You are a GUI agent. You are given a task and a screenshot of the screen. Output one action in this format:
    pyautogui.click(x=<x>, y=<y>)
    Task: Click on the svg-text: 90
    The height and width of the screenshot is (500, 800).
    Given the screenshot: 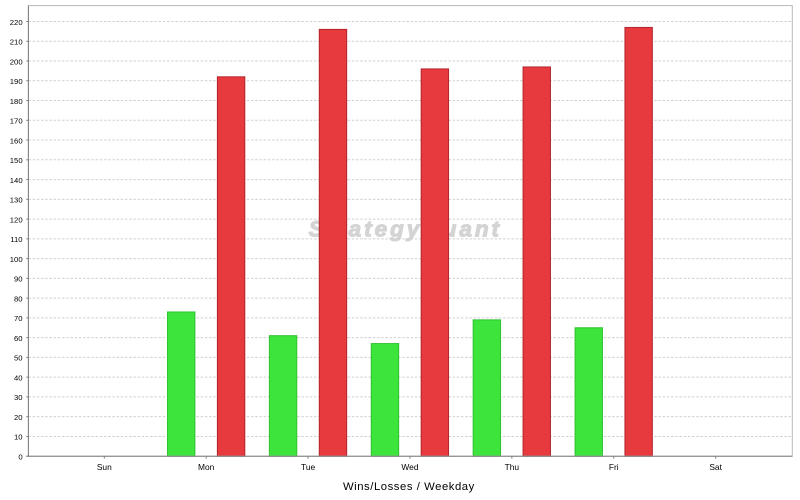 What is the action you would take?
    pyautogui.click(x=18, y=279)
    